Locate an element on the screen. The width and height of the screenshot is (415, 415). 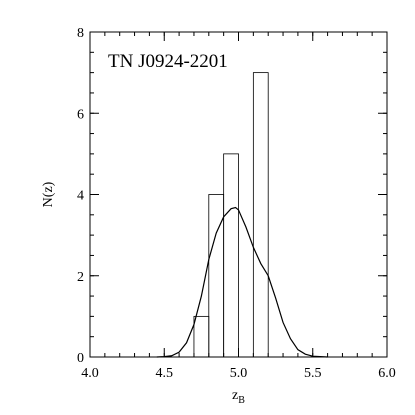
x-tick-label: 5.5 is located at coordinates (313, 373).